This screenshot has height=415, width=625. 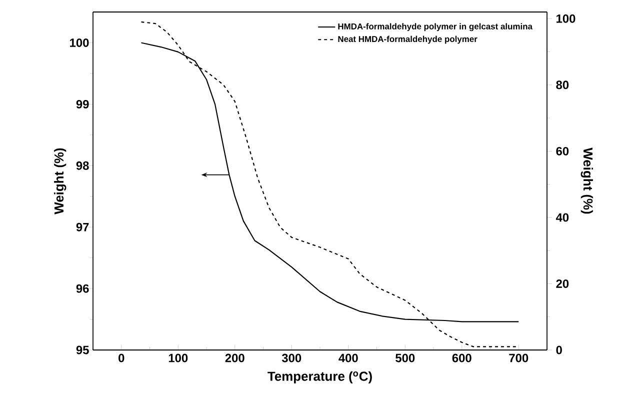 I want to click on y2-tick-label: 100, so click(x=566, y=18).